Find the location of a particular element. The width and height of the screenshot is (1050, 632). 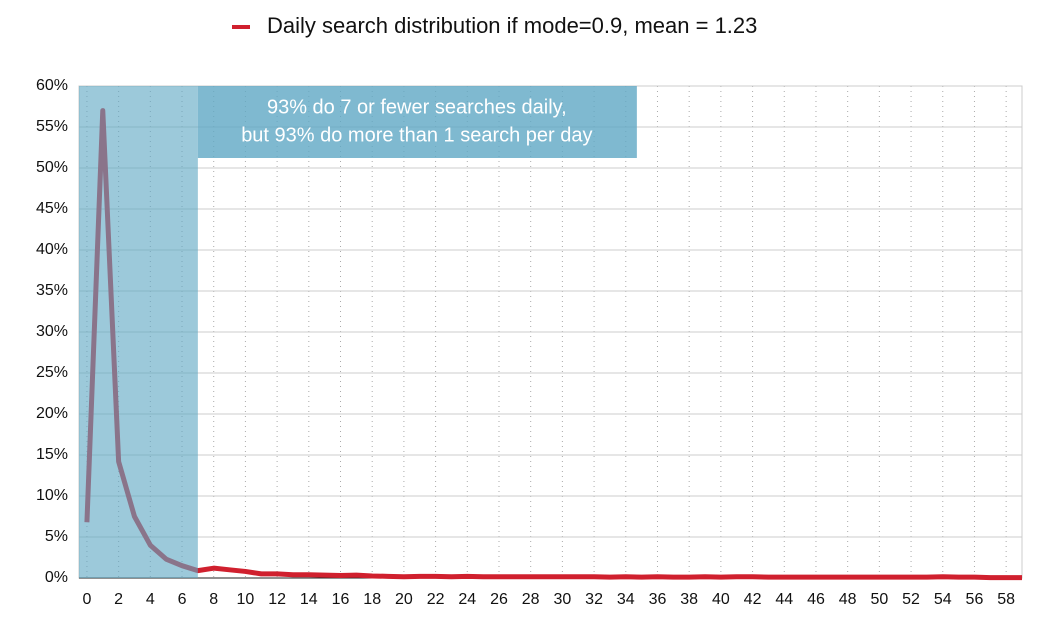

y-tick-label: 55% is located at coordinates (52, 126).